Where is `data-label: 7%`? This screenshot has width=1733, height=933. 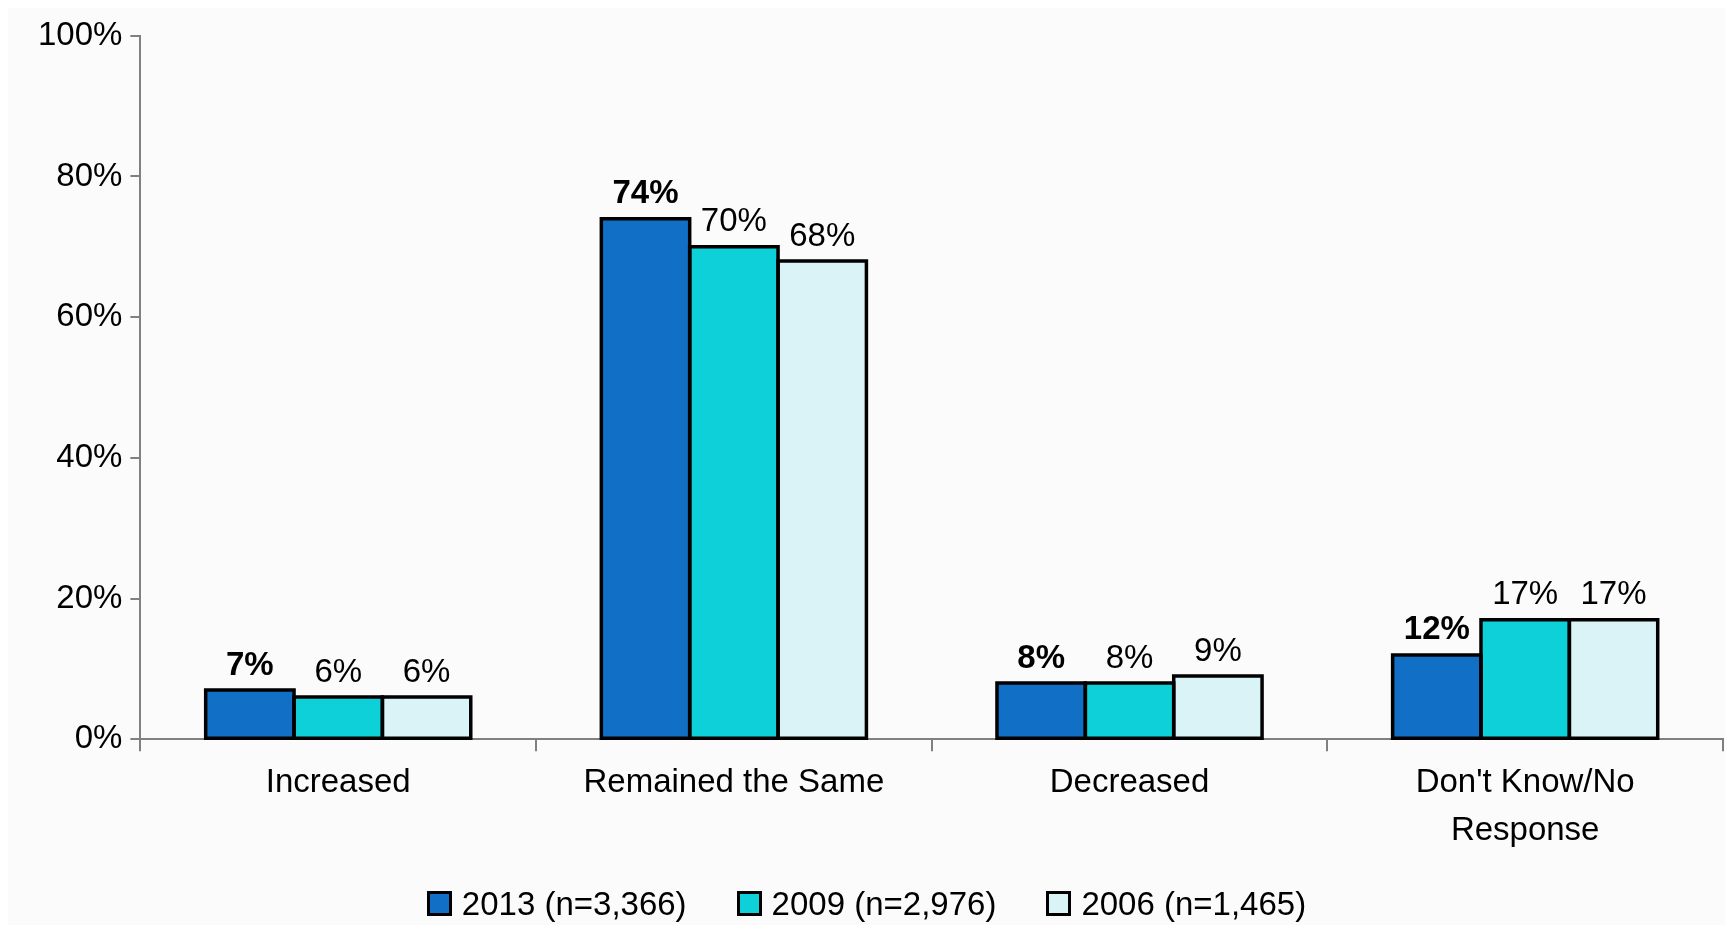 data-label: 7% is located at coordinates (250, 663).